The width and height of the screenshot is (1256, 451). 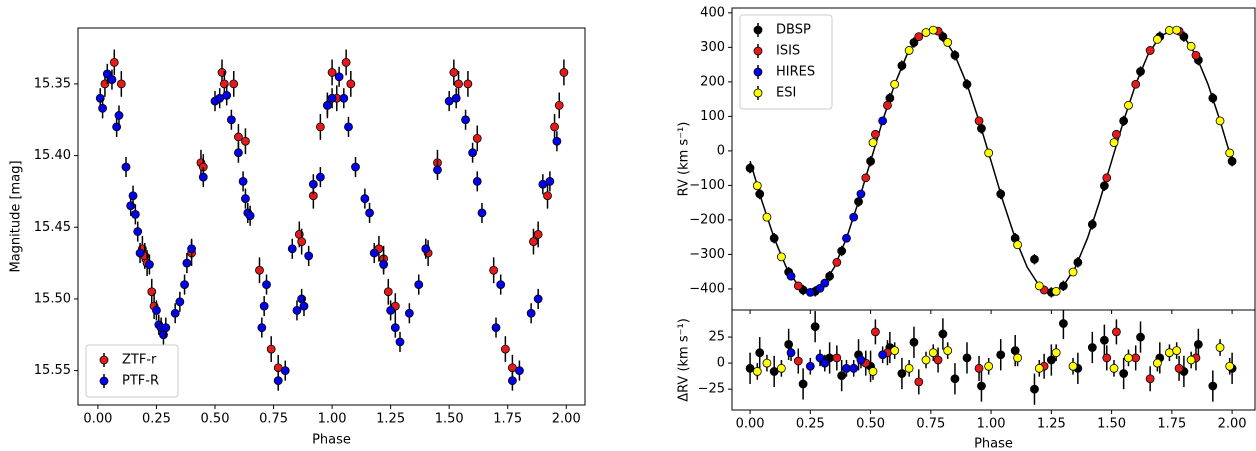 What do you see at coordinates (712, 116) in the screenshot?
I see `y-tick-label: 100` at bounding box center [712, 116].